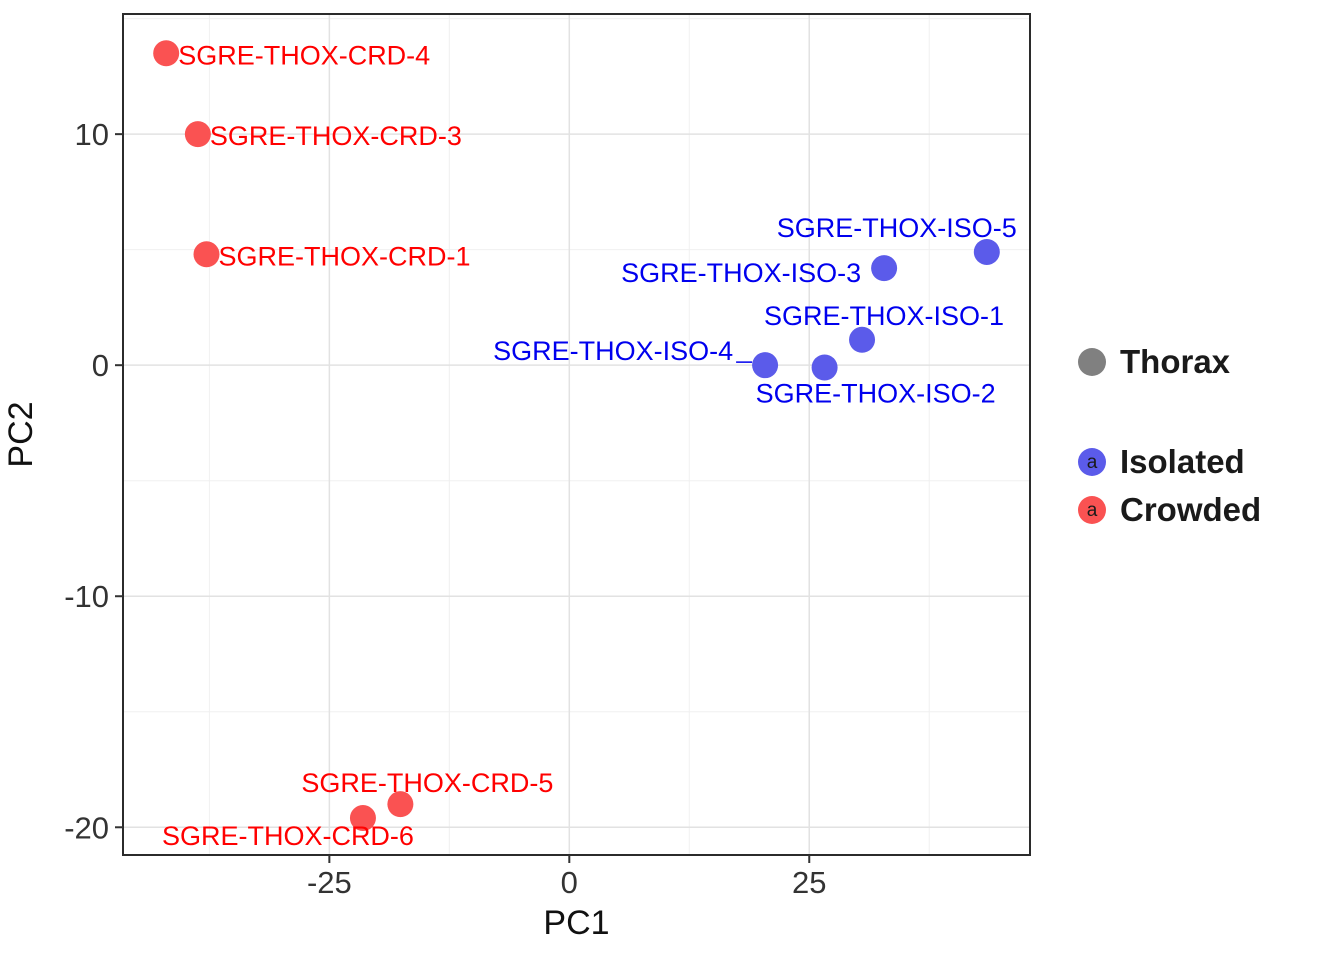 The height and width of the screenshot is (960, 1344). What do you see at coordinates (329, 882) in the screenshot?
I see `x-tick-label: -25` at bounding box center [329, 882].